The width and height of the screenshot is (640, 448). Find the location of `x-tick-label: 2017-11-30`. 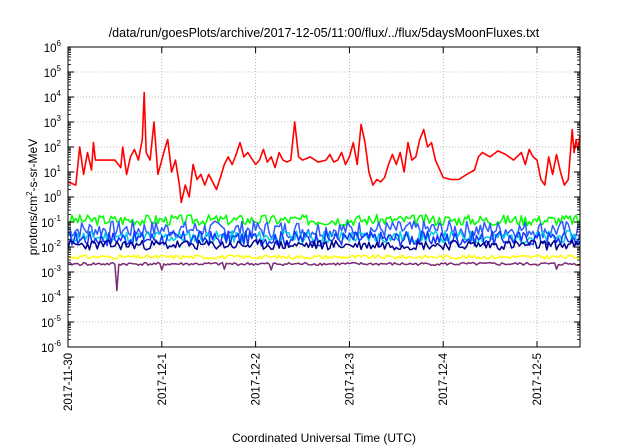

x-tick-label: 2017-11-30 is located at coordinates (69, 382).